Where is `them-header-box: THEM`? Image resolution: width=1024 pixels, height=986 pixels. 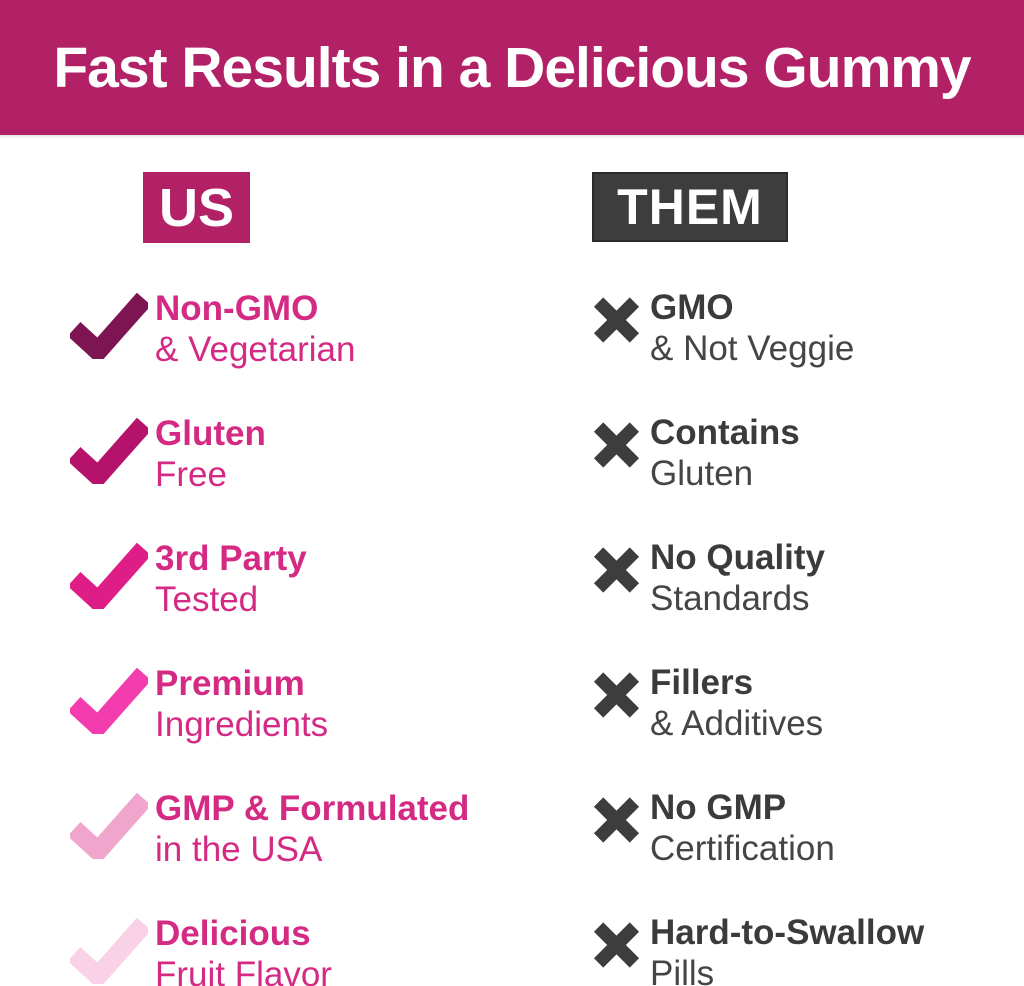 them-header-box: THEM is located at coordinates (690, 207).